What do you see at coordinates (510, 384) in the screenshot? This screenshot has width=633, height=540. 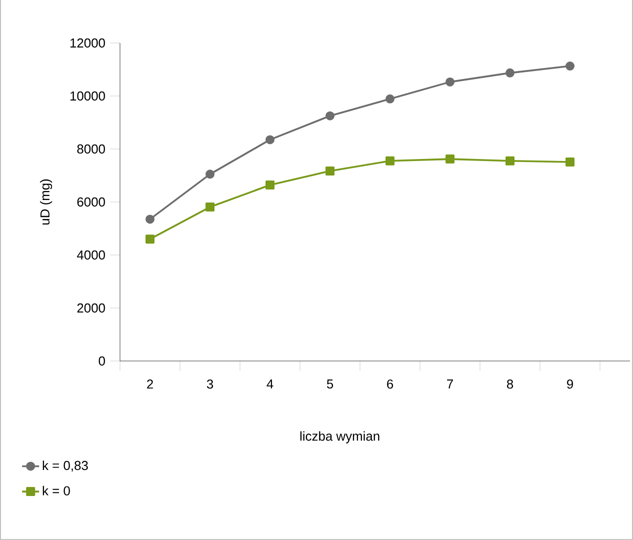 I see `x-tick-label: 8` at bounding box center [510, 384].